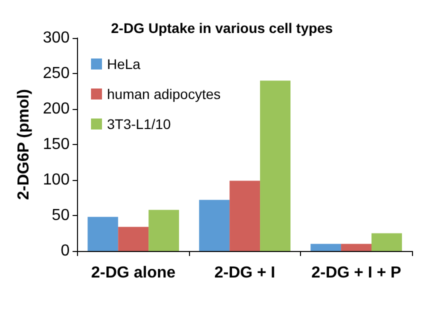 The image size is (440, 332). I want to click on y-tick-label: 100, so click(56, 180).